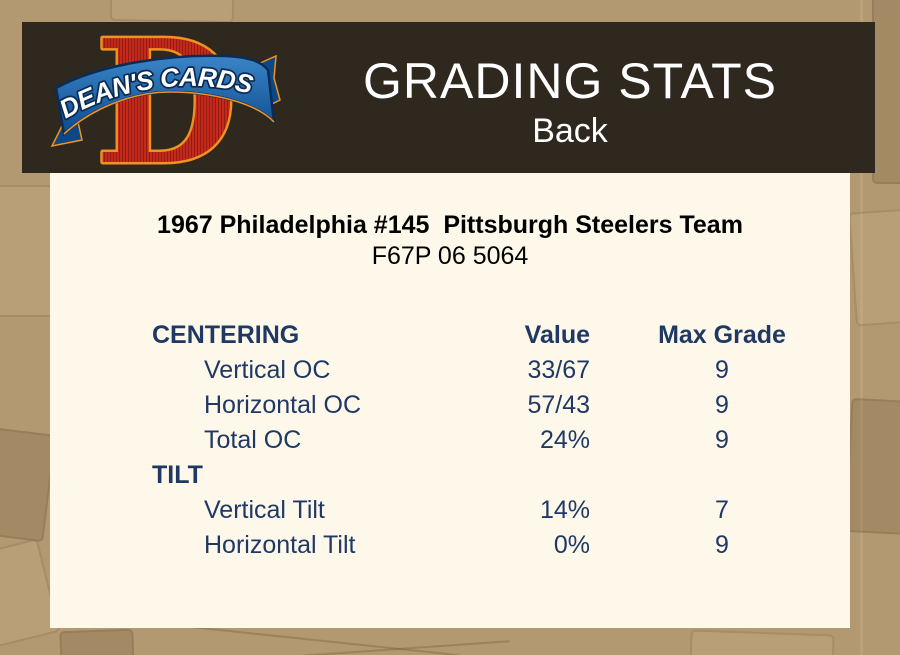 This screenshot has width=900, height=655. I want to click on header-titles: GRADING STATS Back, so click(570, 97).